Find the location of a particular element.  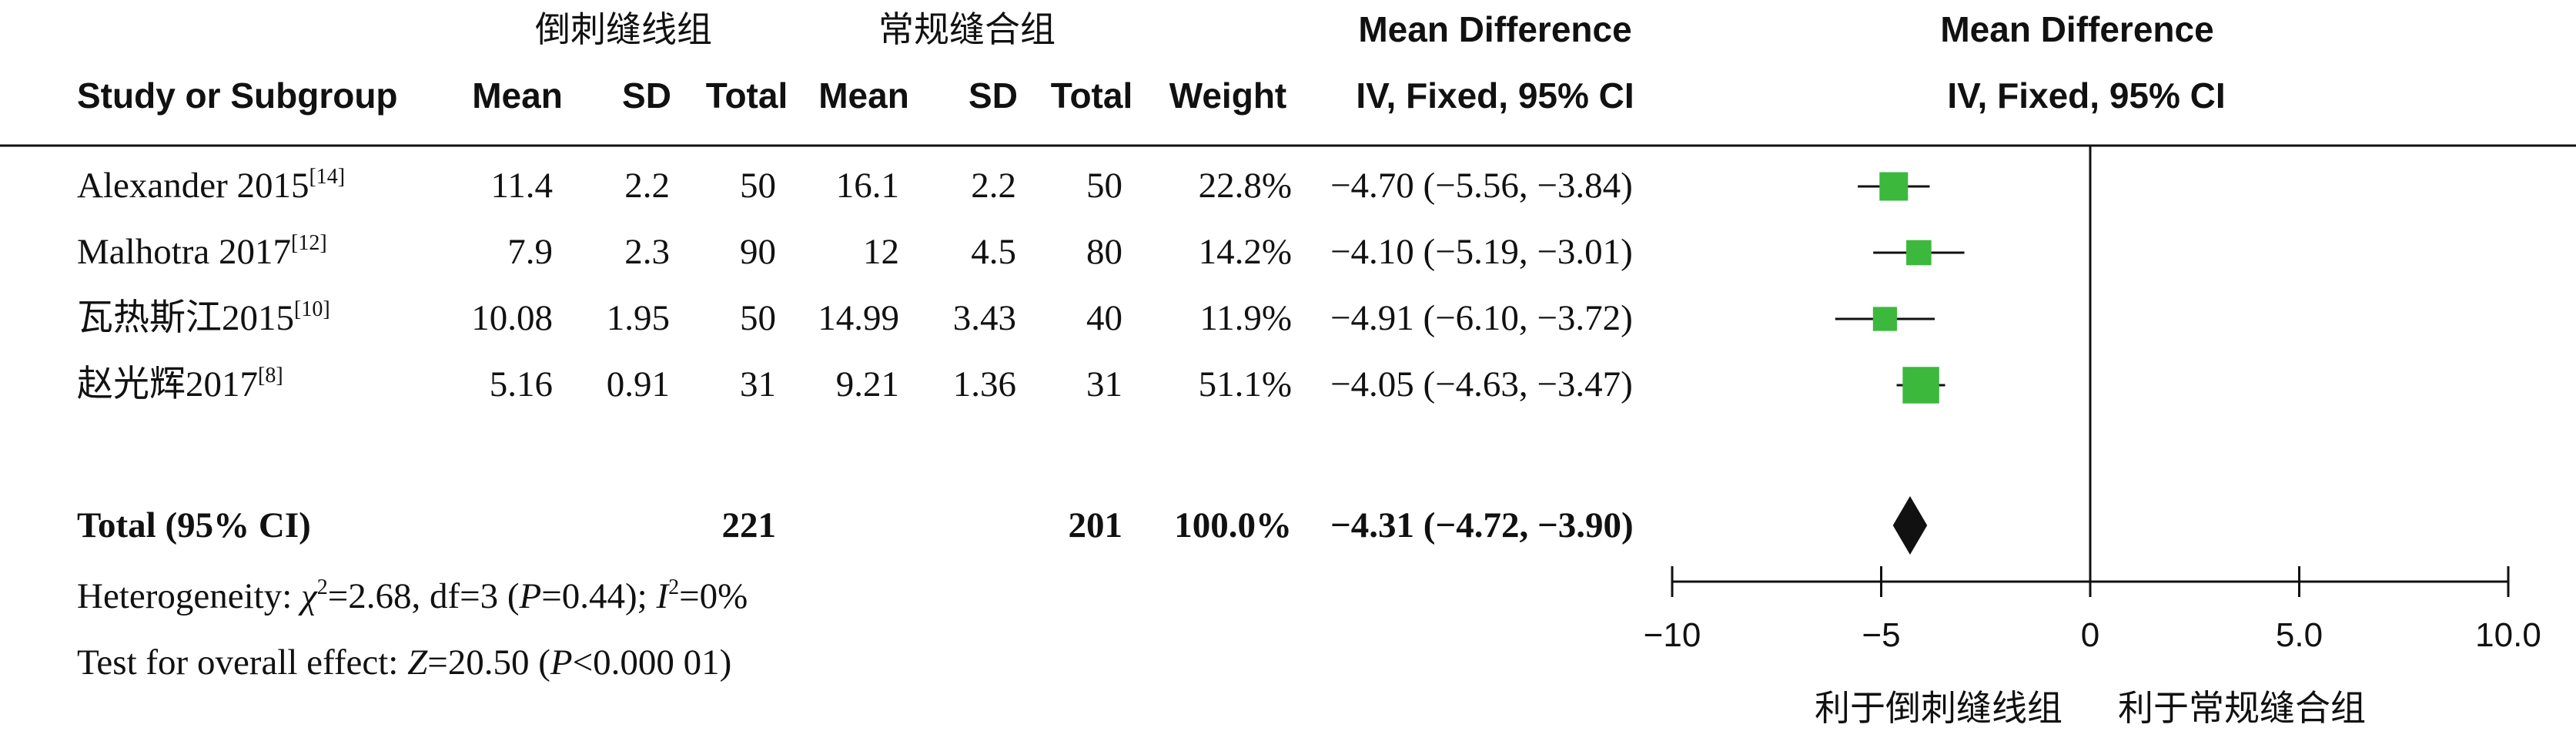

weight-cell: 11.9% is located at coordinates (1245, 318).